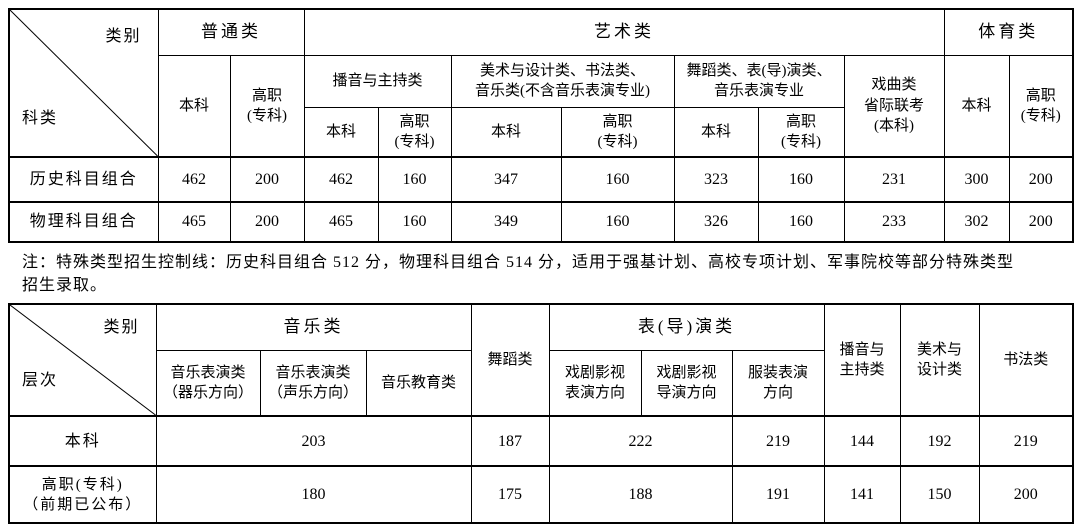  Describe the element at coordinates (716, 222) in the screenshot. I see `score-cell: 326` at that location.